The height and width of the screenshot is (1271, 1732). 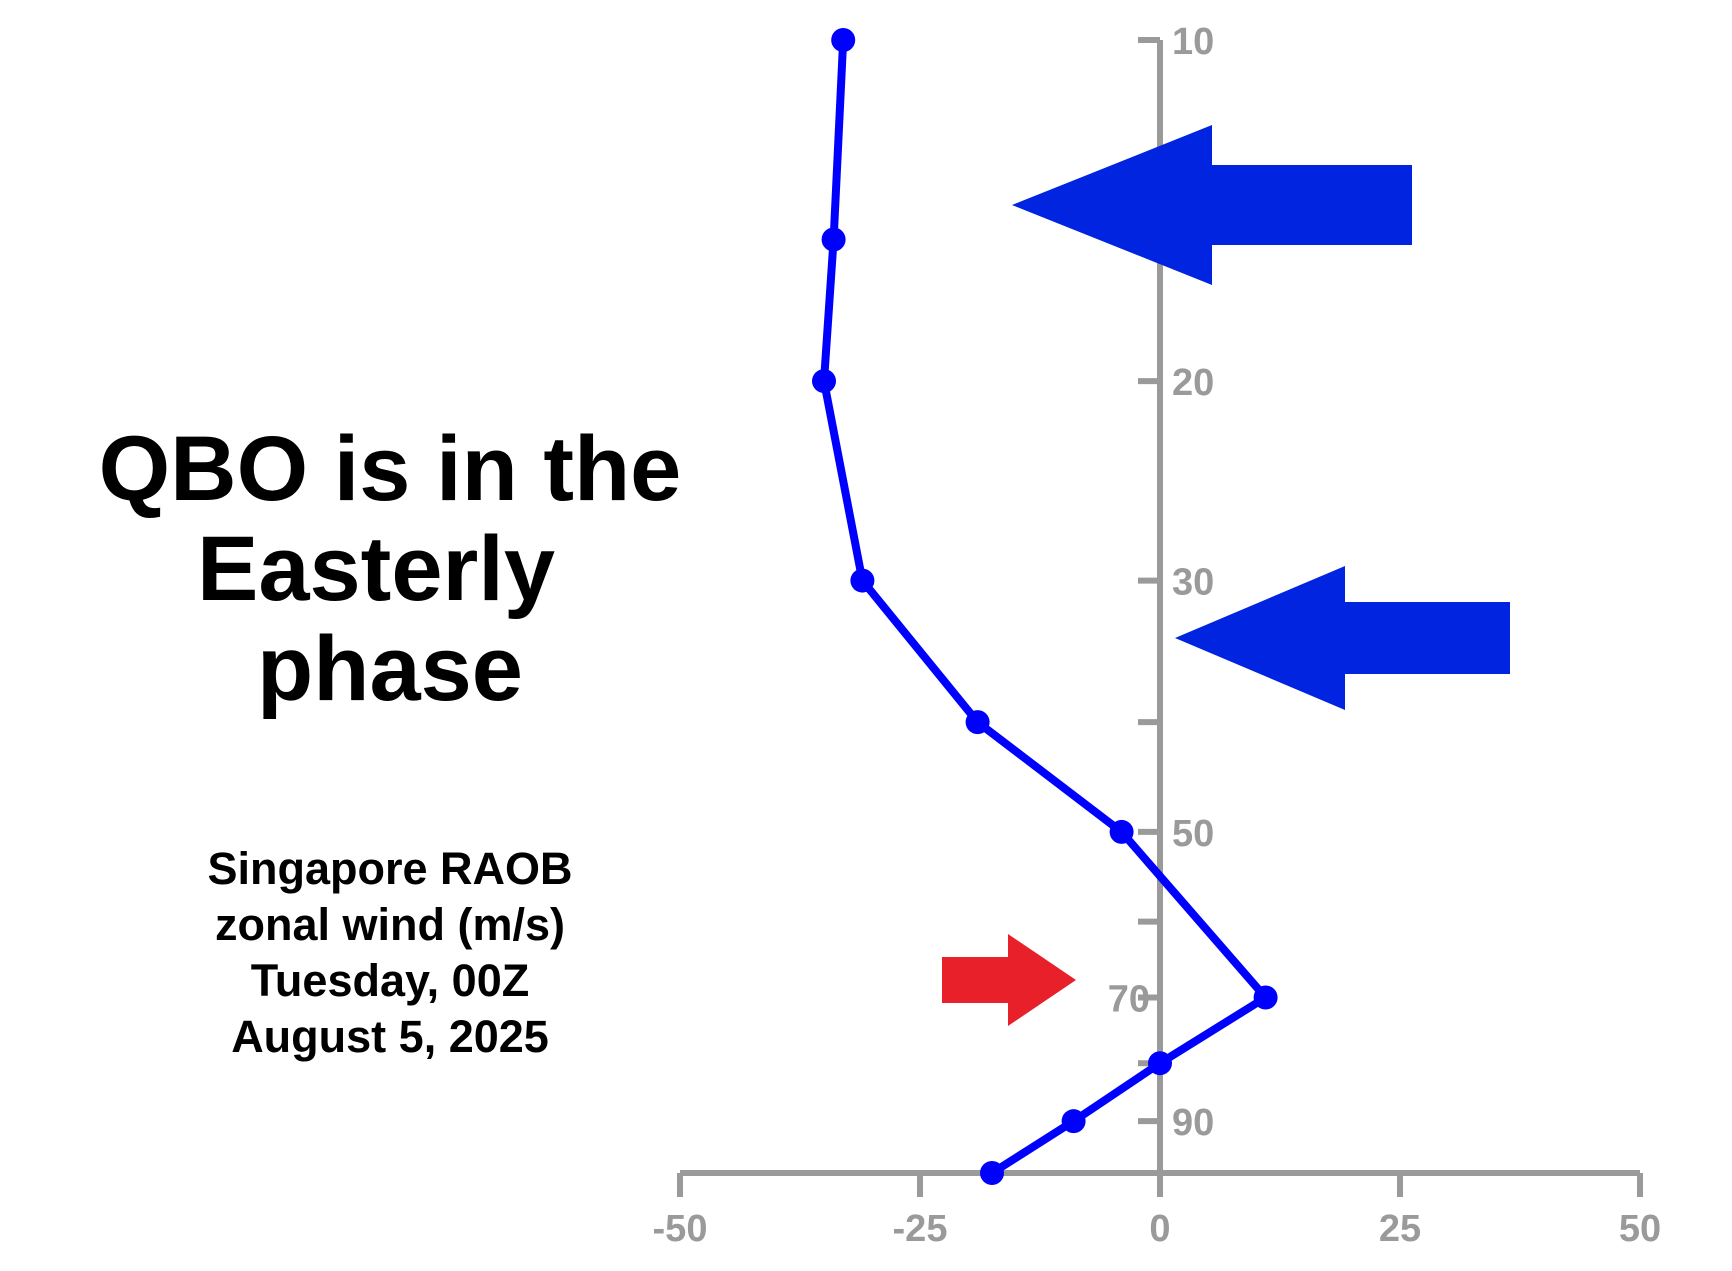 What do you see at coordinates (992, 1173) in the screenshot?
I see `data-point-100hpa` at bounding box center [992, 1173].